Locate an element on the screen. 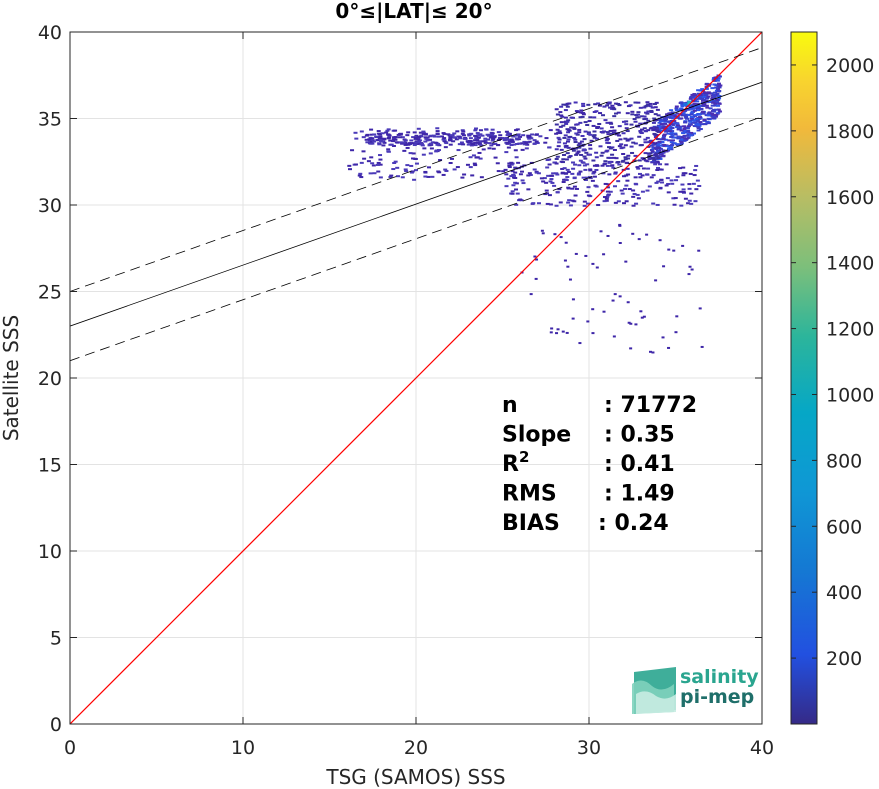 The width and height of the screenshot is (879, 789). x-tick-label: 40 is located at coordinates (762, 748).